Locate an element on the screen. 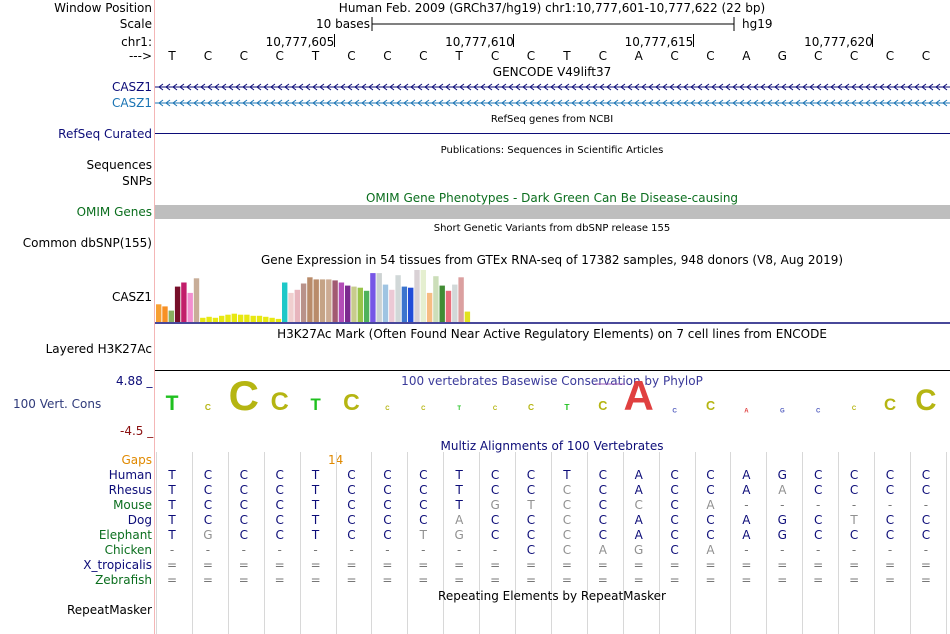  ruler-tick is located at coordinates (334, 40).